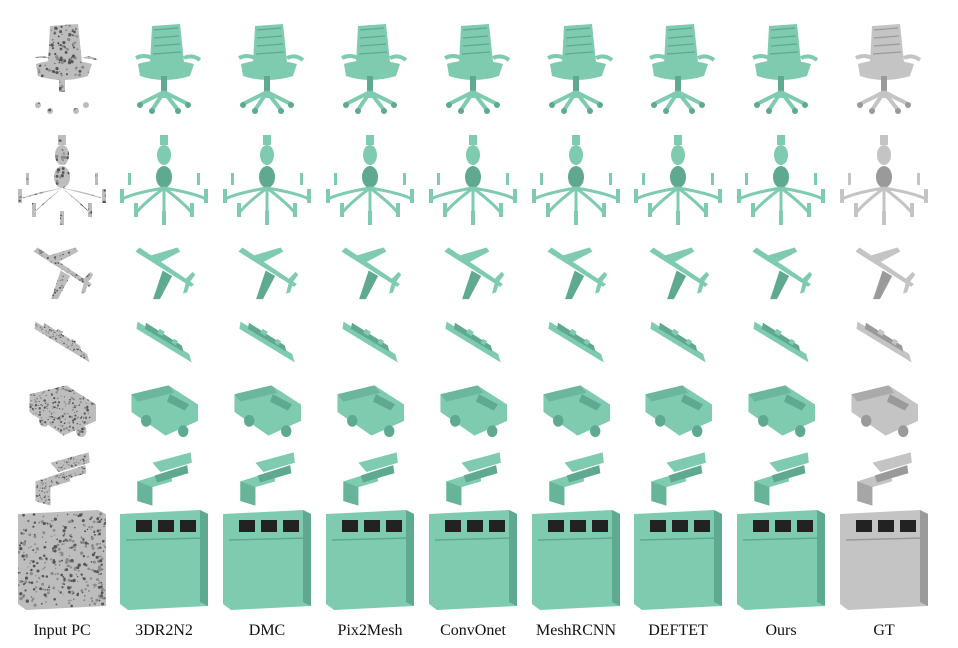 The image size is (958, 648). I want to click on column-label: MeshRCNN, so click(575, 630).